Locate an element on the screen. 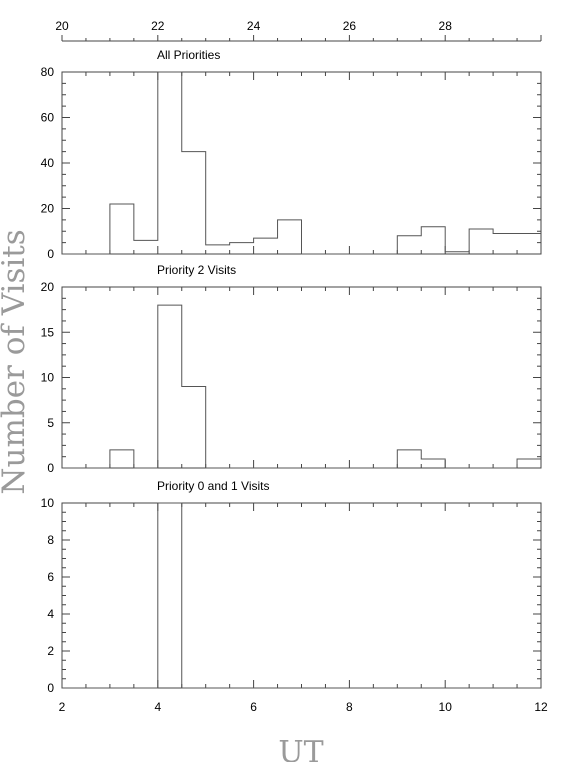 This screenshot has height=762, width=572. top-axis-tick-label: 22 is located at coordinates (158, 26).